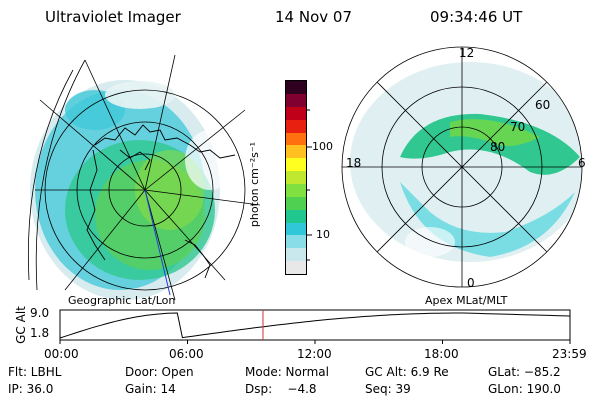 This screenshot has height=400, width=600. I want to click on info-glon: GLon: 190.0, so click(524, 389).